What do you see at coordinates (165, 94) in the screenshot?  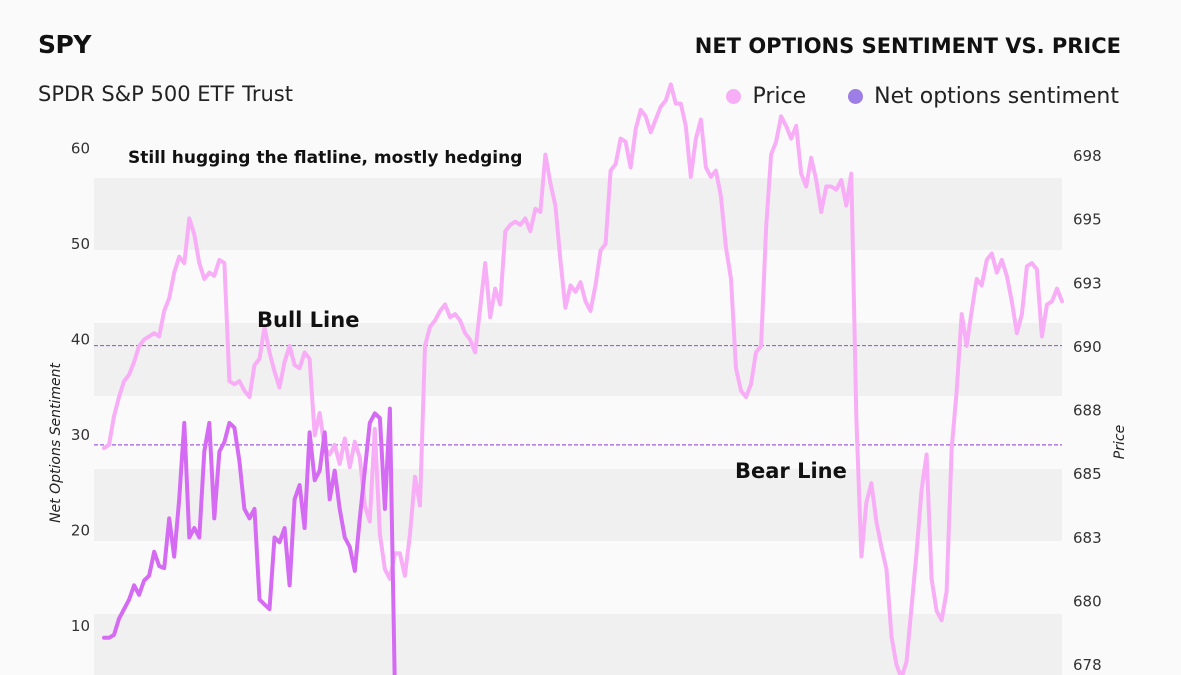 I see `ticker-fullname: SPDR S&P 500 ETF Trust` at bounding box center [165, 94].